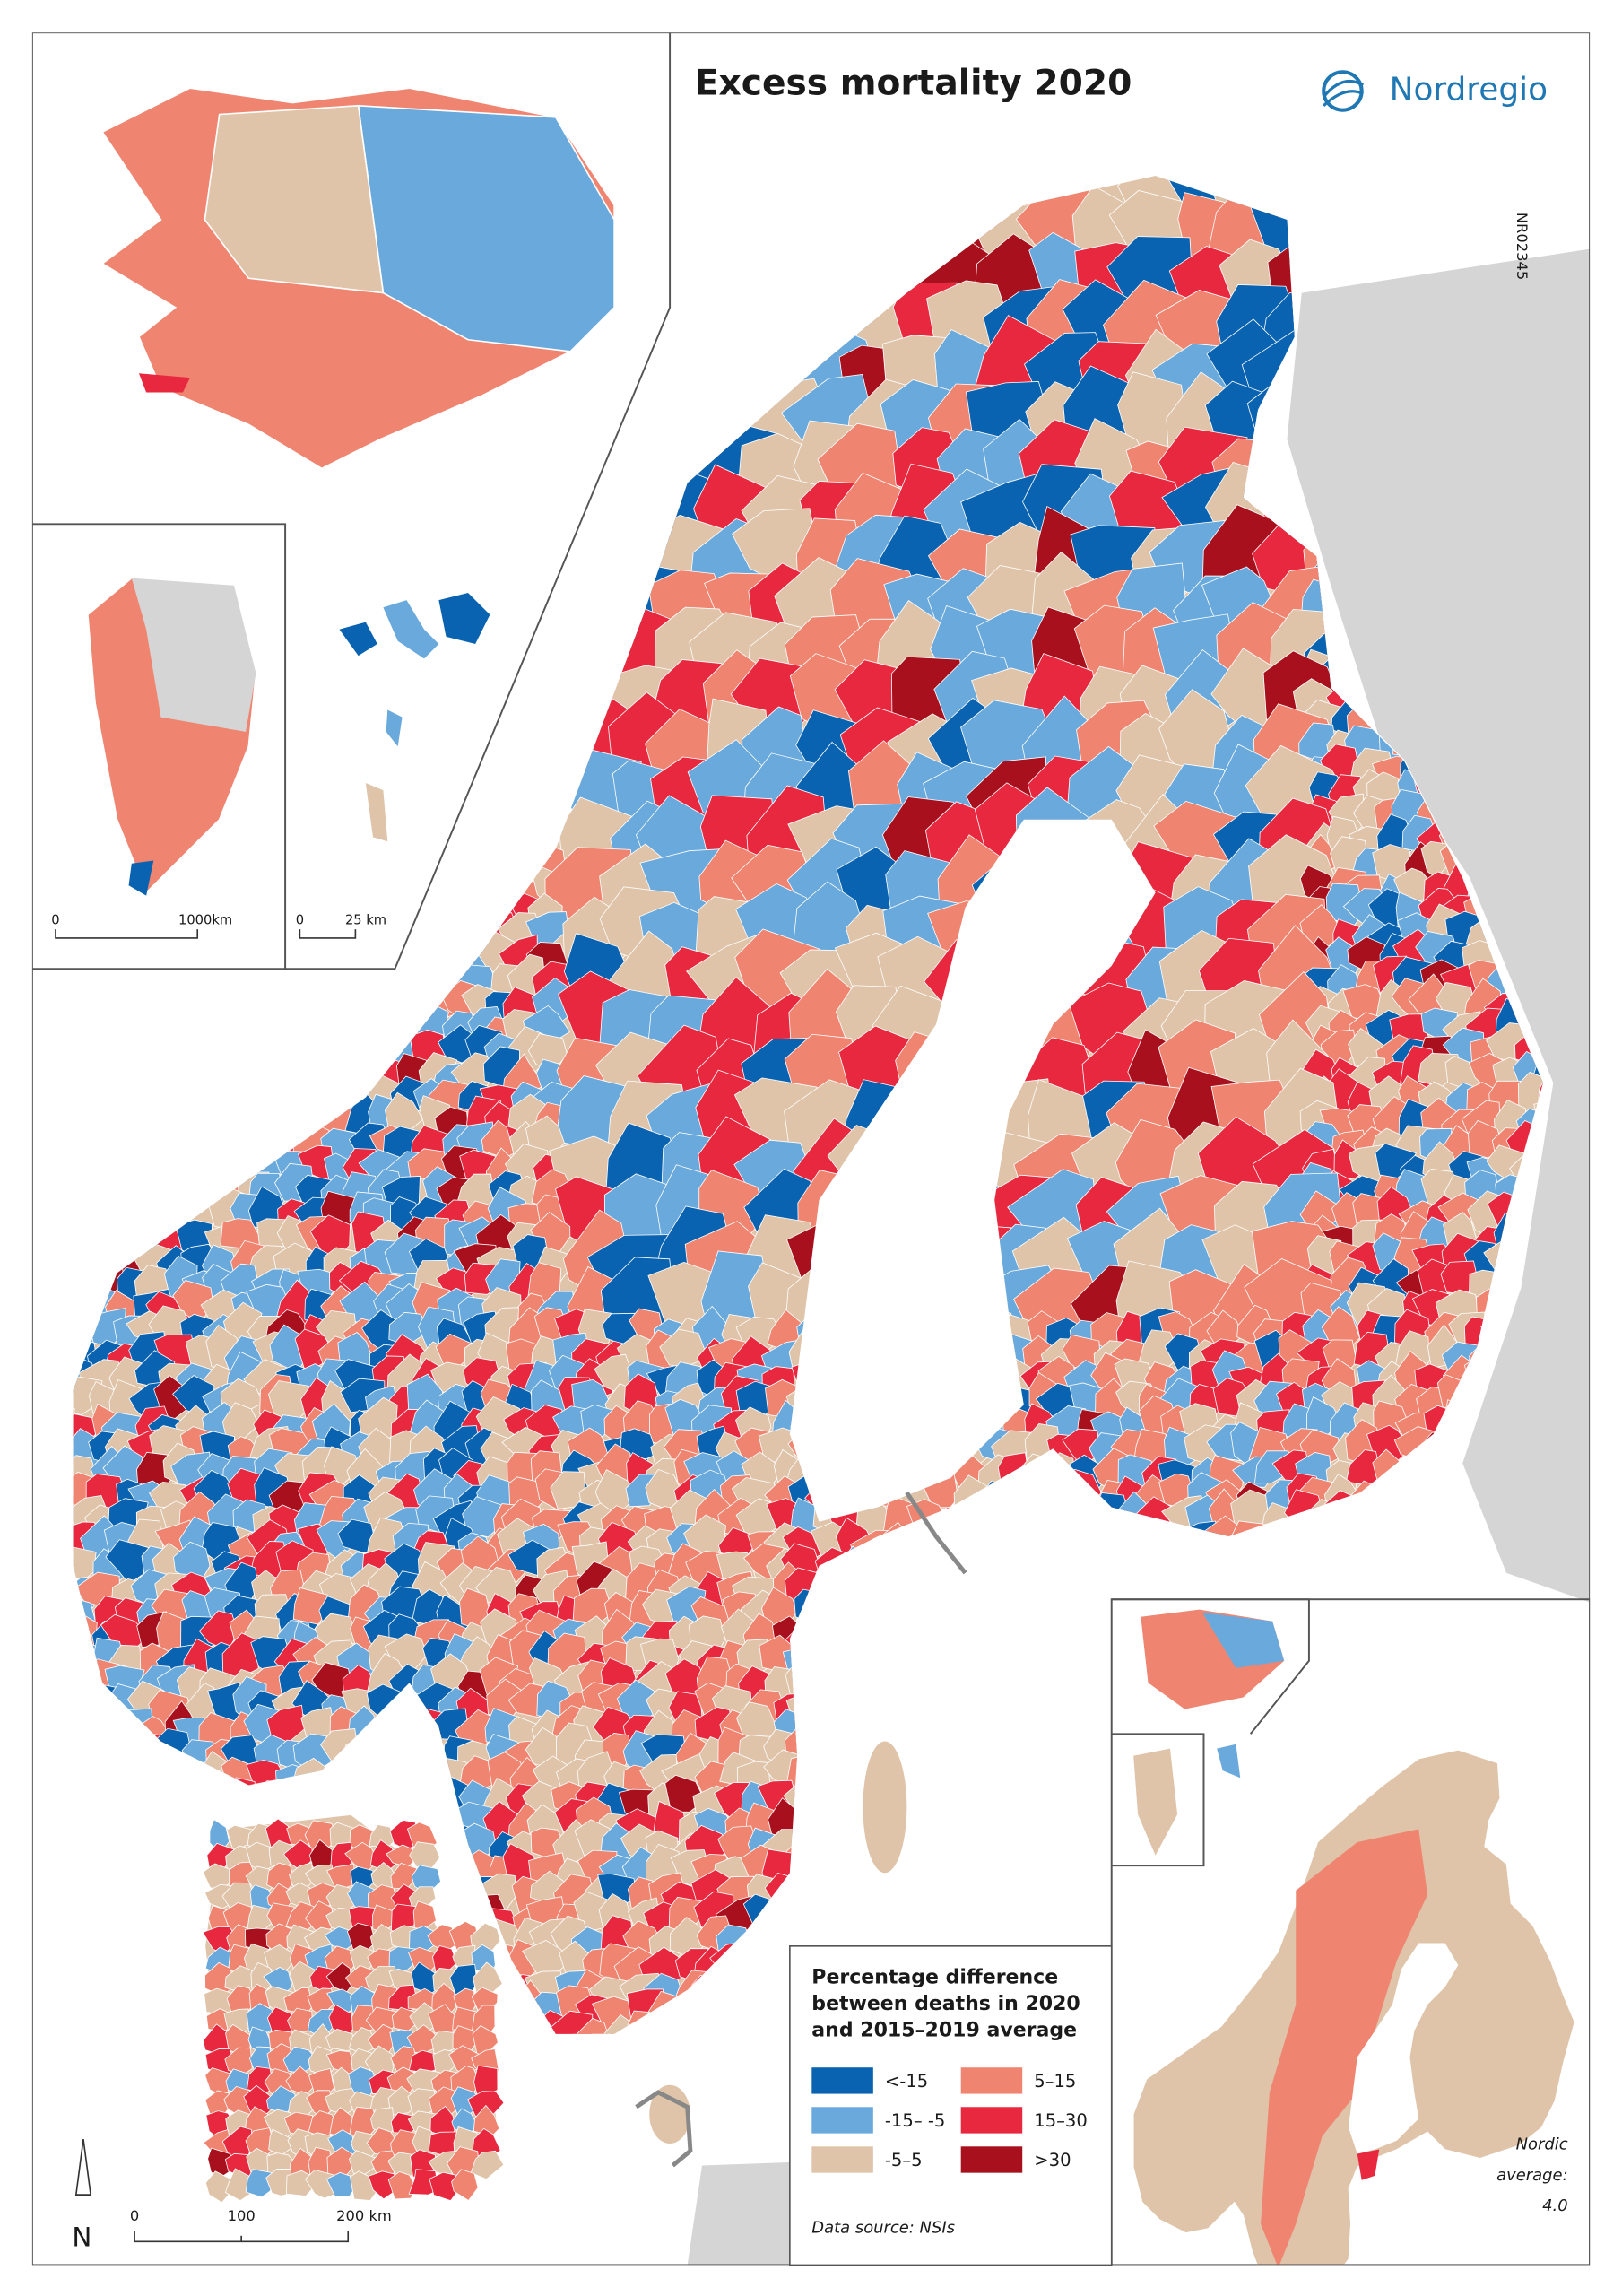 This screenshot has width=1622, height=2296. I want to click on scale-label: 1000km, so click(205, 919).